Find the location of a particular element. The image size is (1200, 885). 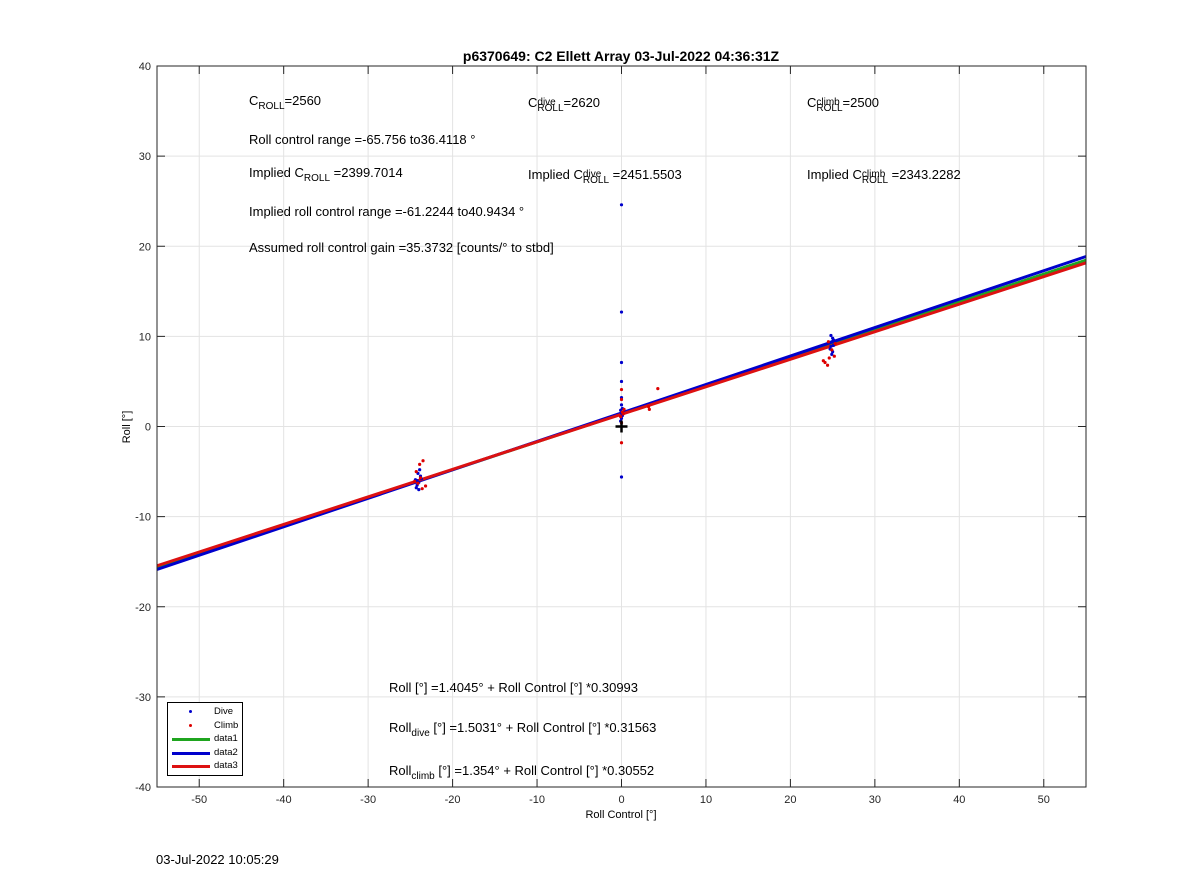

y-axis-label: Roll [°] is located at coordinates (127, 427).